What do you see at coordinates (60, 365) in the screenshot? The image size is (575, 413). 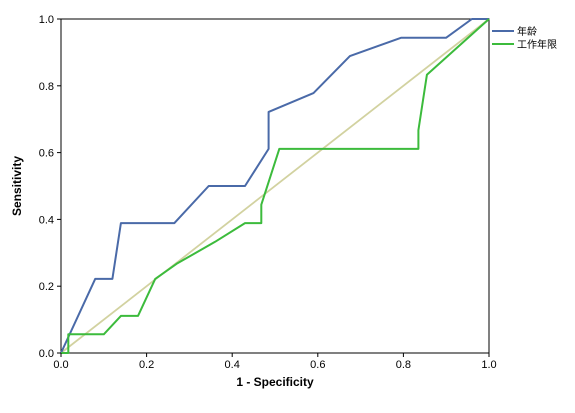 I see `x-tick-label: 0.0` at bounding box center [60, 365].